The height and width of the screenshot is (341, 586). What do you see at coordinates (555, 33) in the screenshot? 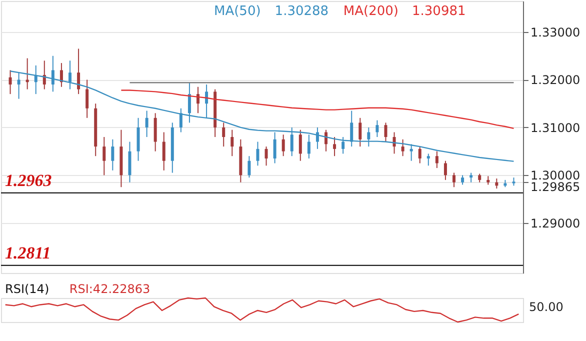
I see `y-tick-label: 1.33000` at bounding box center [555, 33].